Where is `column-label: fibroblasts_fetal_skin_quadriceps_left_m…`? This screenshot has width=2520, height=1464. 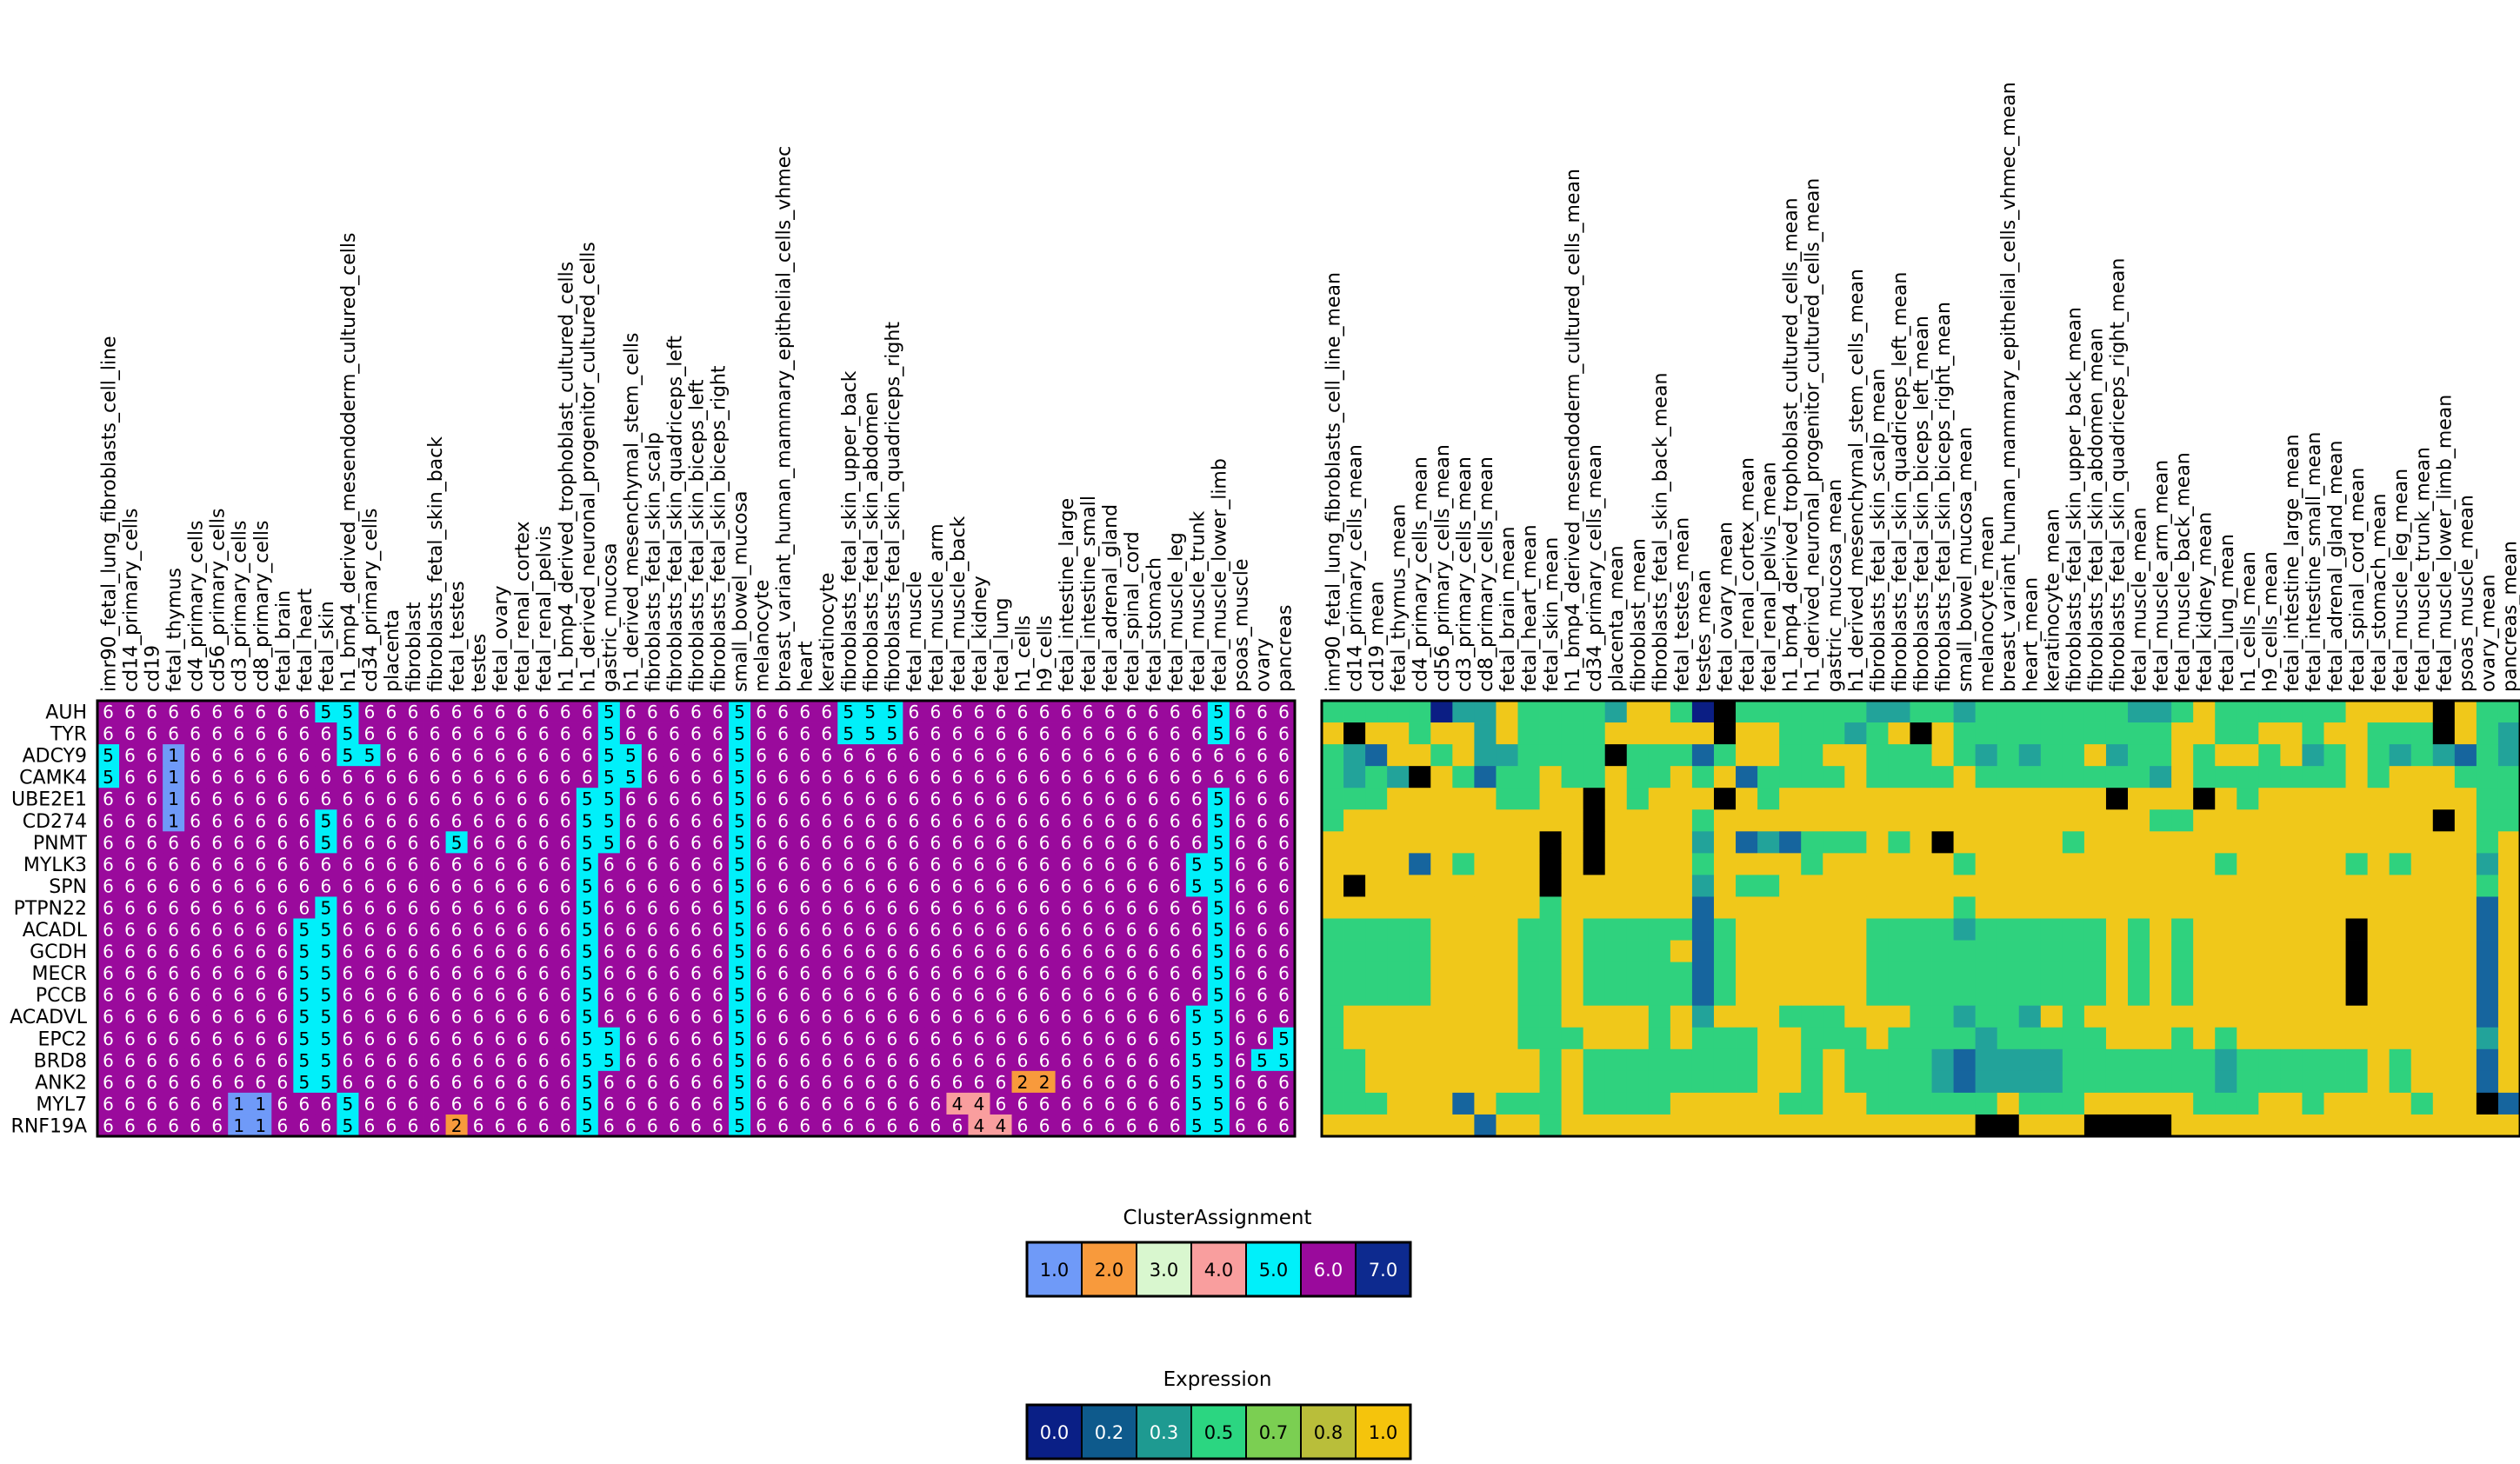 column-label: fibroblasts_fetal_skin_quadriceps_left_m… is located at coordinates (1900, 482).